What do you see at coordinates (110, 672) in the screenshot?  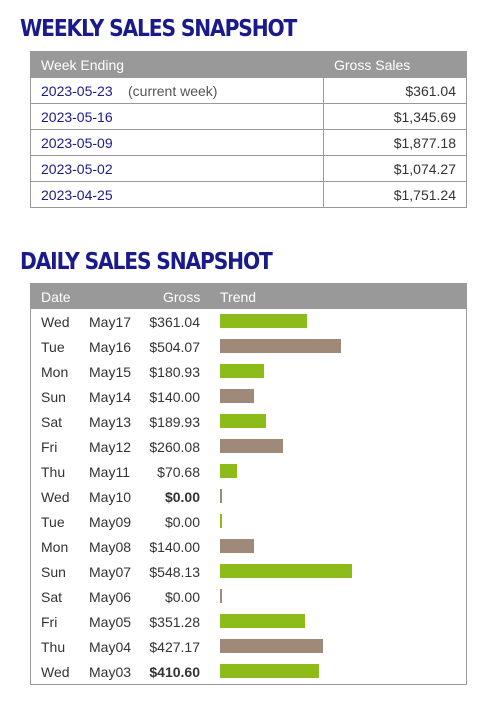 I see `month-day: May03` at bounding box center [110, 672].